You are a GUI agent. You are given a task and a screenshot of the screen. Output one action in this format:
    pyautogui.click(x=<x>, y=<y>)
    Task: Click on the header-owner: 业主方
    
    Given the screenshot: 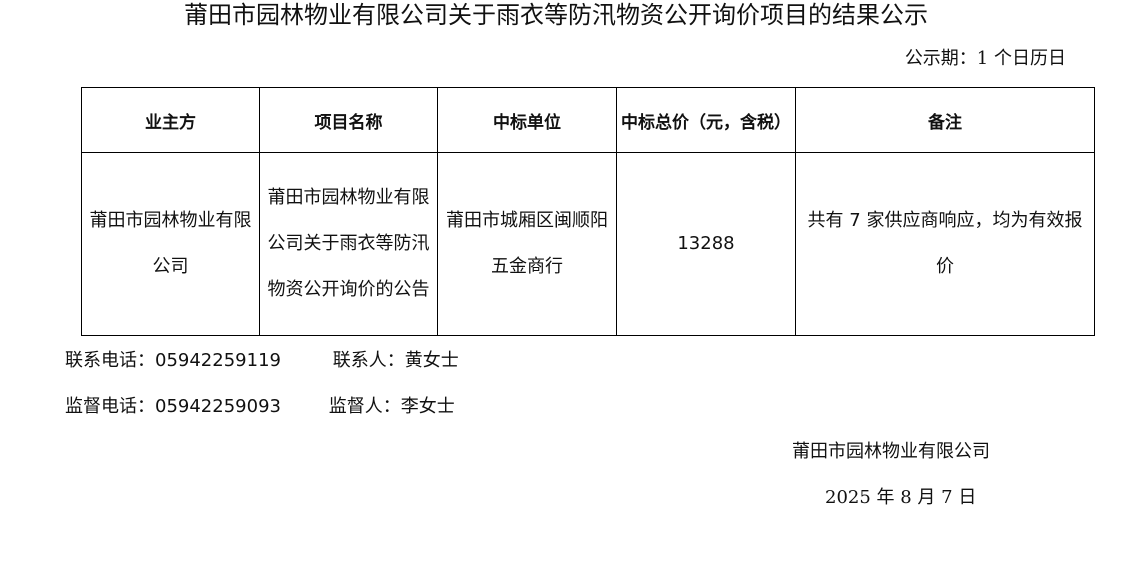 What is the action you would take?
    pyautogui.click(x=170, y=120)
    